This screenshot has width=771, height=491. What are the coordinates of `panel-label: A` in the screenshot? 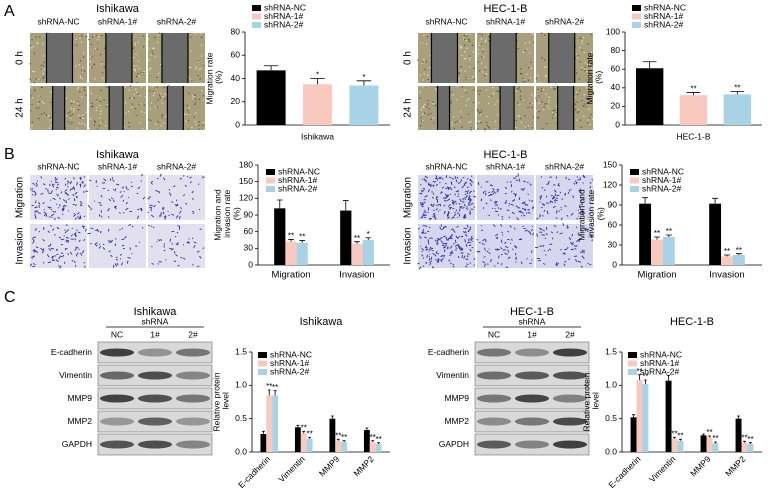 It's located at (9, 11).